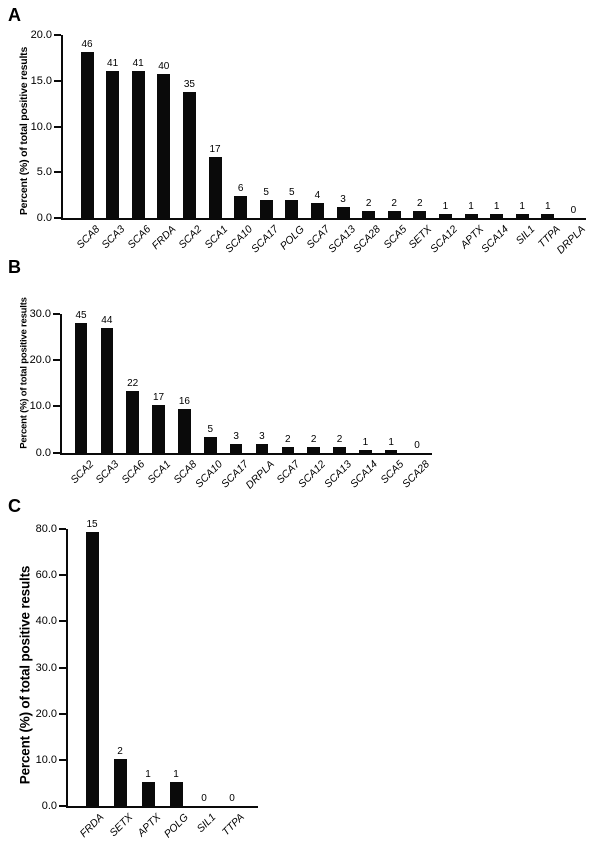  I want to click on bar-SCA5, so click(394, 214).